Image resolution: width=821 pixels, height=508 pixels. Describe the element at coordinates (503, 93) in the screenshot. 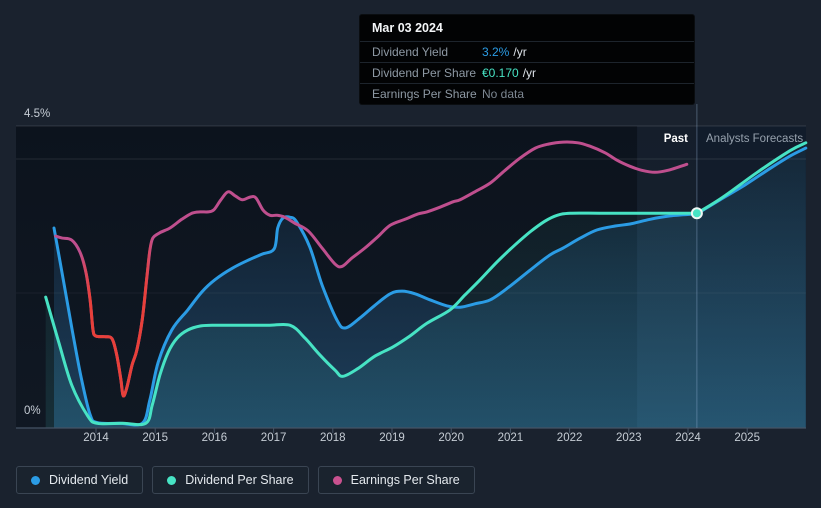

I see `tooltip-value: No data` at that location.